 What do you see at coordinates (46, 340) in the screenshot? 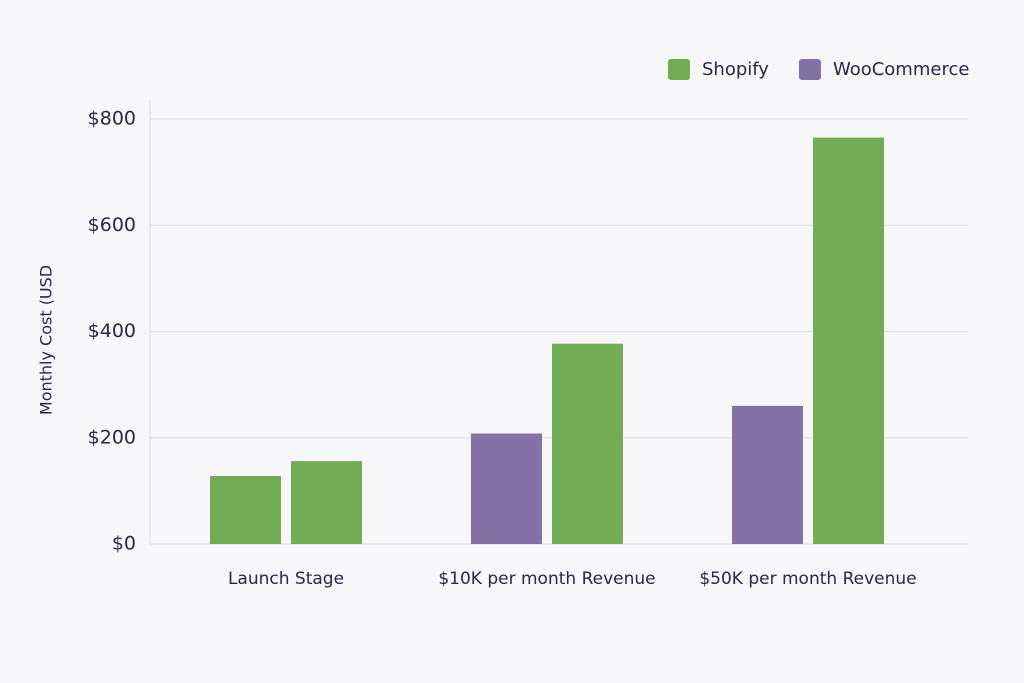
I see `y-axis-label: Monthly Cost (USD` at bounding box center [46, 340].